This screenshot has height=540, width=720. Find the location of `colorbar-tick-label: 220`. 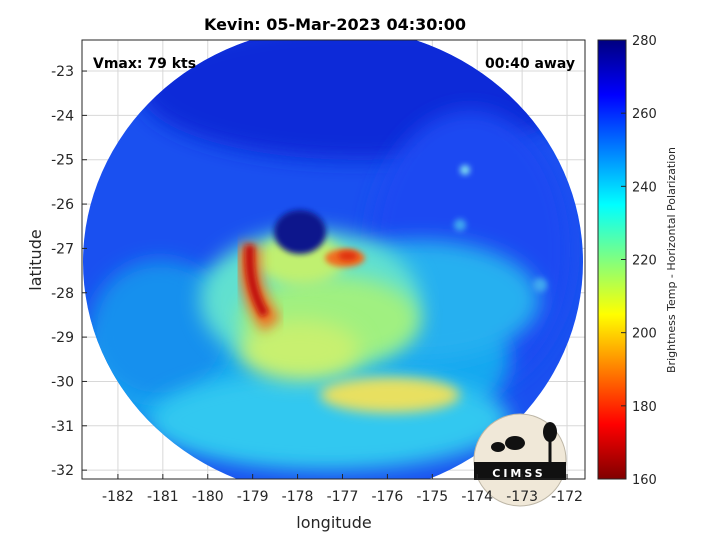

colorbar-tick-label: 220 is located at coordinates (644, 261).